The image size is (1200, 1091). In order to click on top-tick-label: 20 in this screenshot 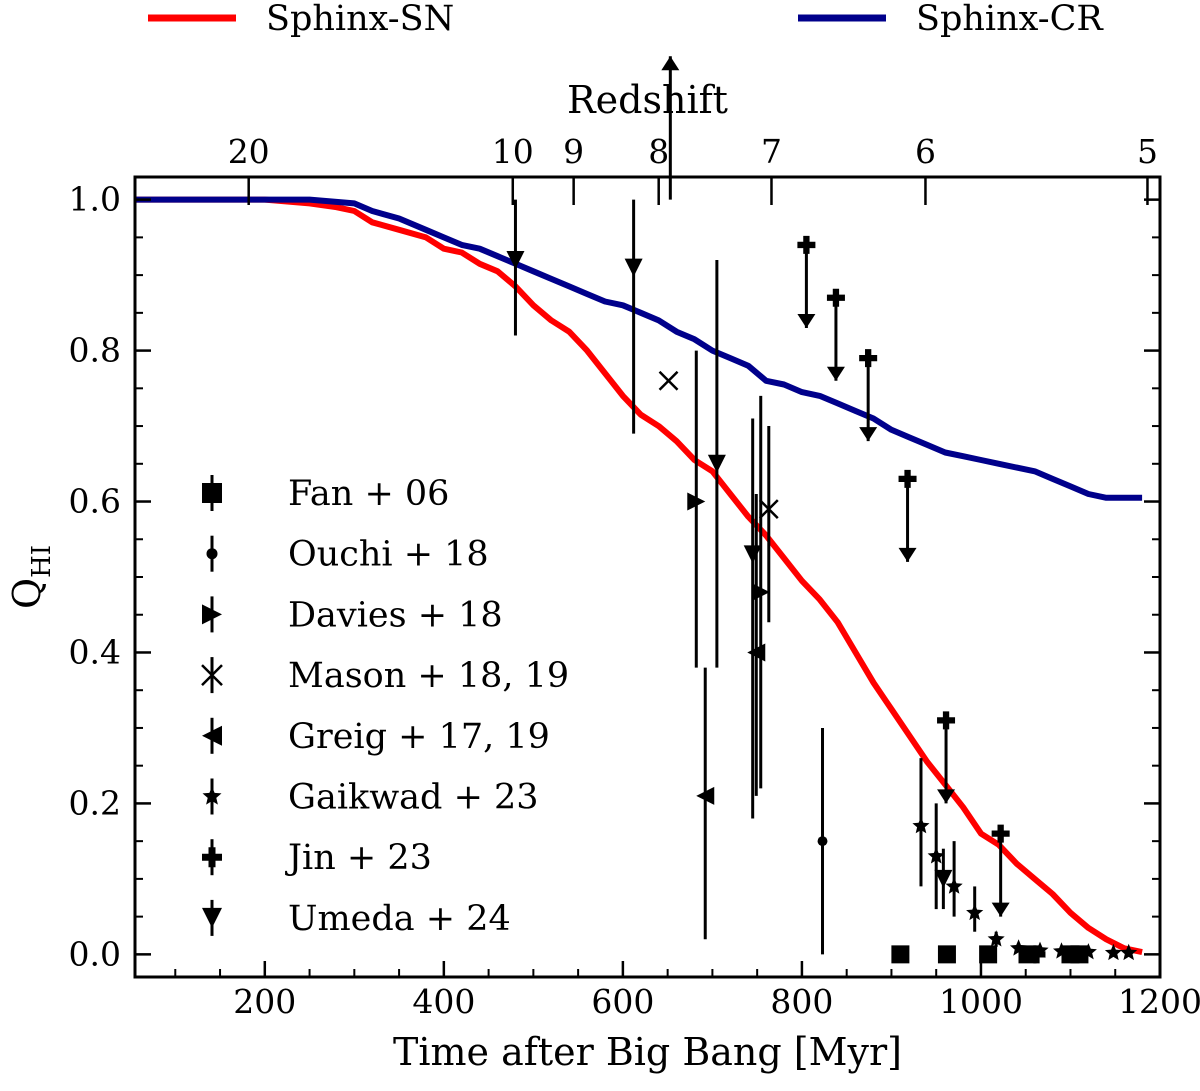, I will do `click(249, 151)`.